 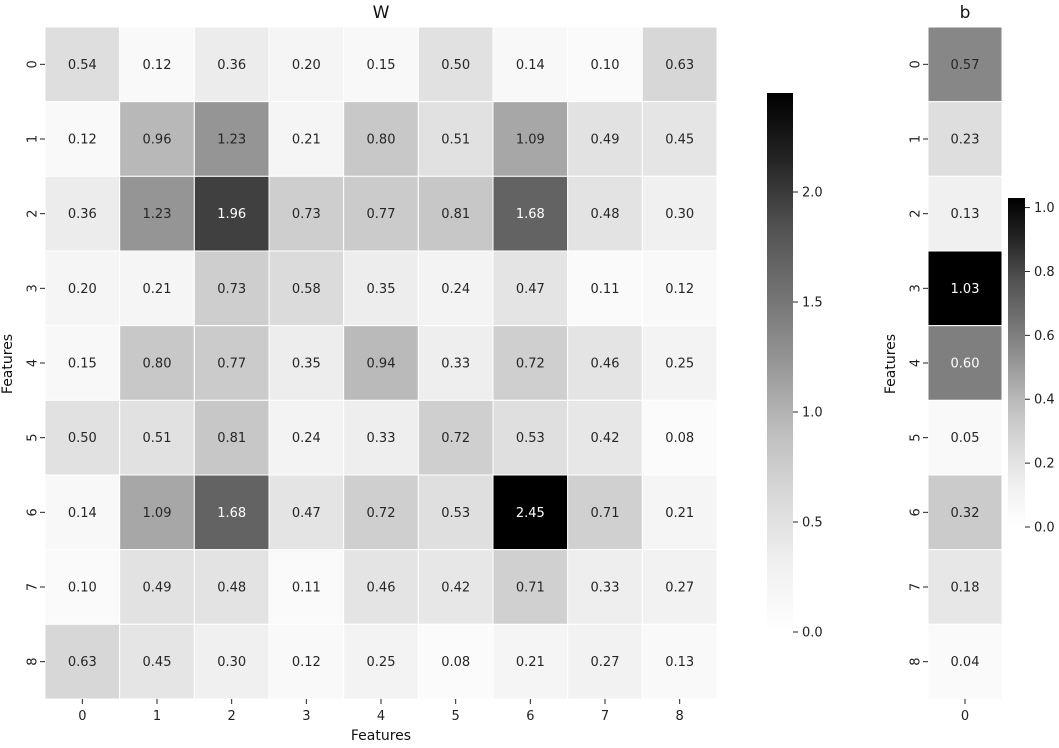 What do you see at coordinates (965, 662) in the screenshot?
I see `b-cell-label-r8-c0: 0.04` at bounding box center [965, 662].